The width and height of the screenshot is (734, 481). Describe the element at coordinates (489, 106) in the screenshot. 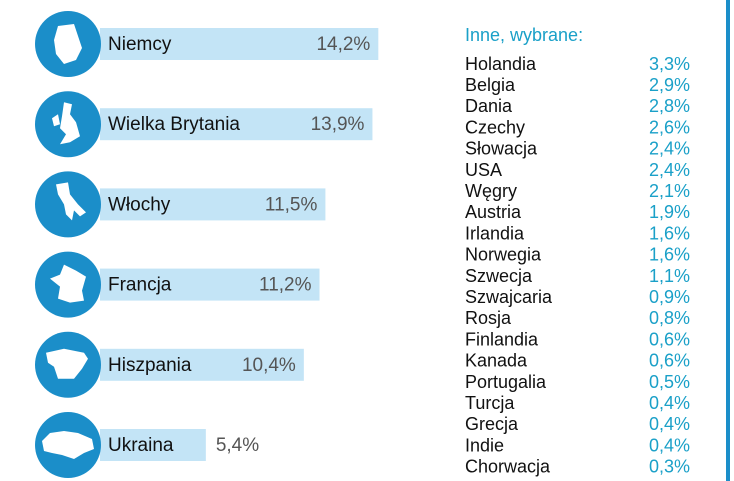

I see `list-name: Dania` at that location.